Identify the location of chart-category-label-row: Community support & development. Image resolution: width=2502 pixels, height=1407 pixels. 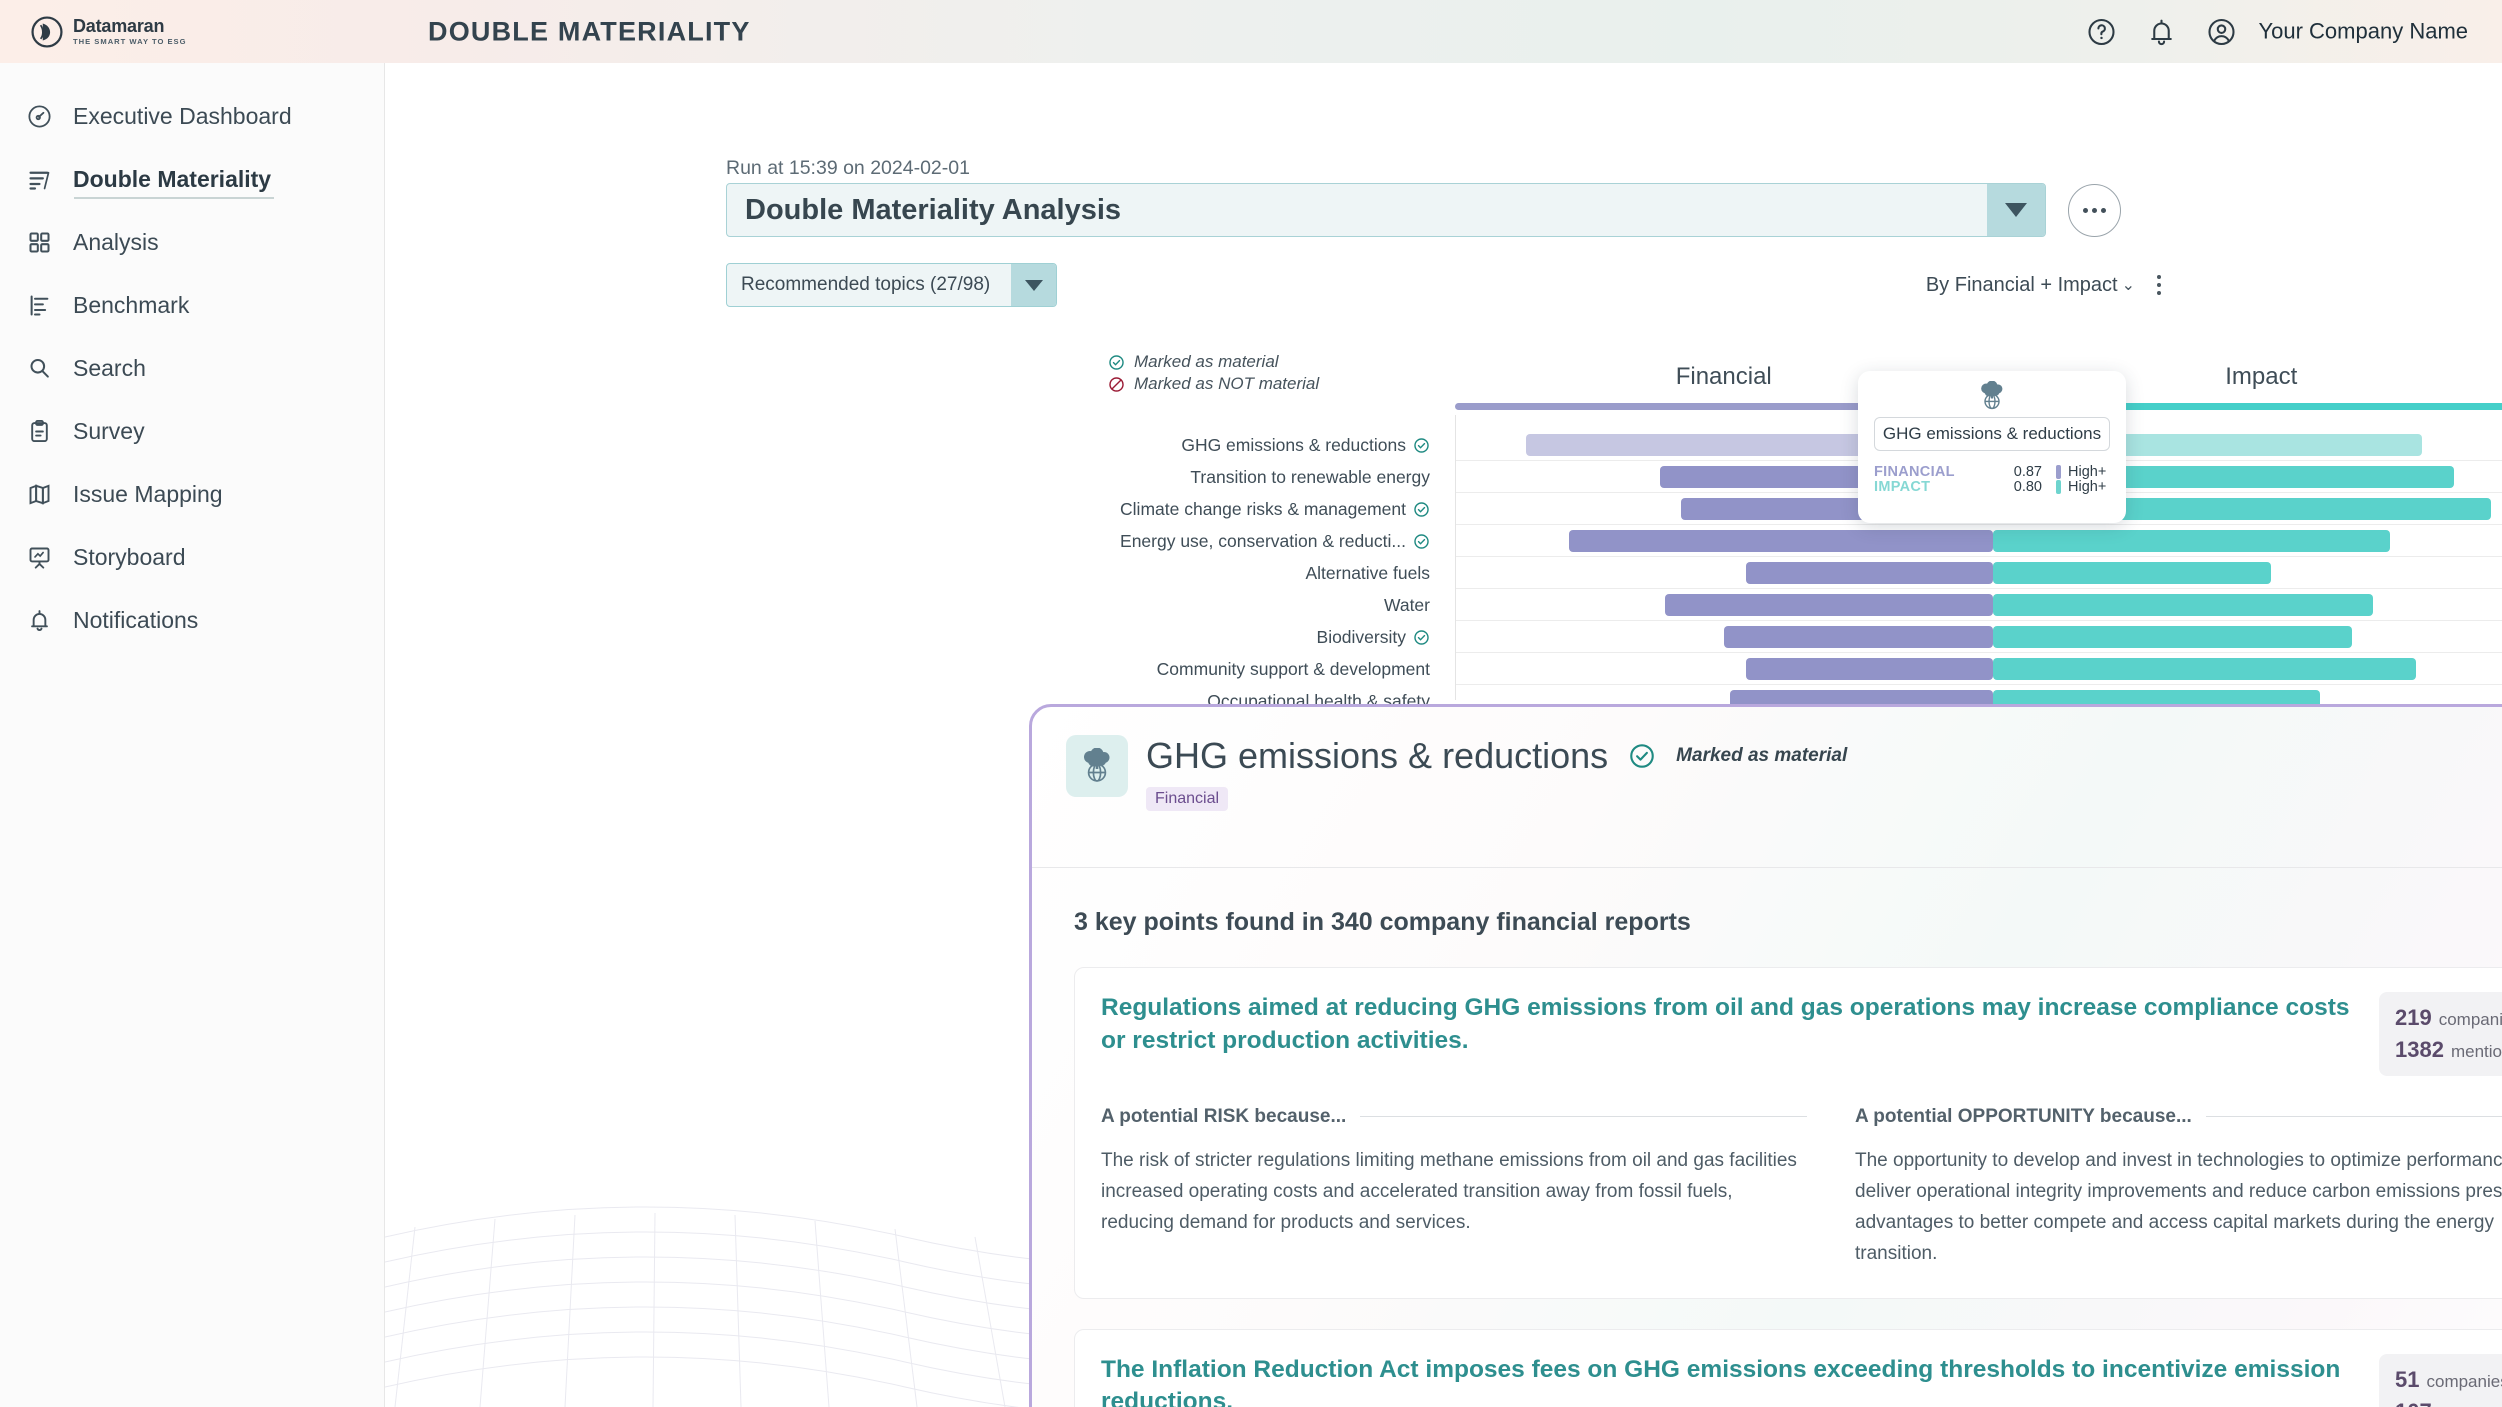
(1257, 669).